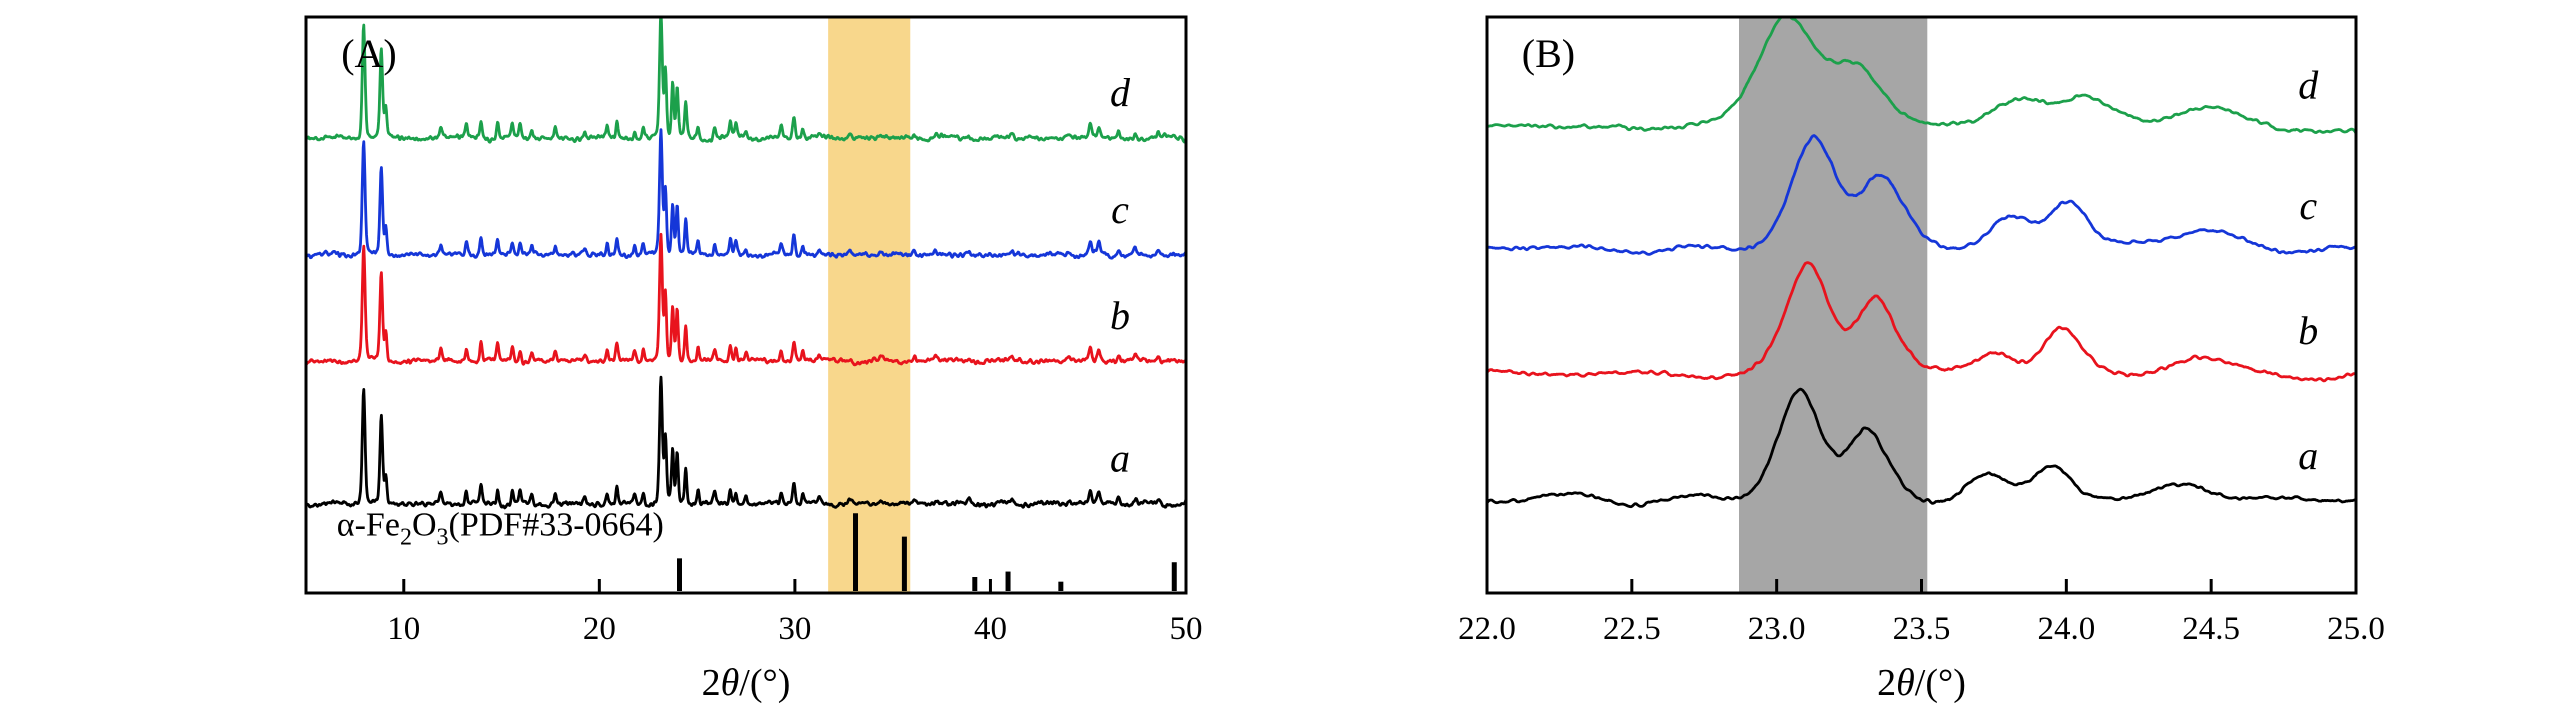 The height and width of the screenshot is (709, 2567). What do you see at coordinates (1487, 629) in the screenshot?
I see `x-tick-label: 22.0` at bounding box center [1487, 629].